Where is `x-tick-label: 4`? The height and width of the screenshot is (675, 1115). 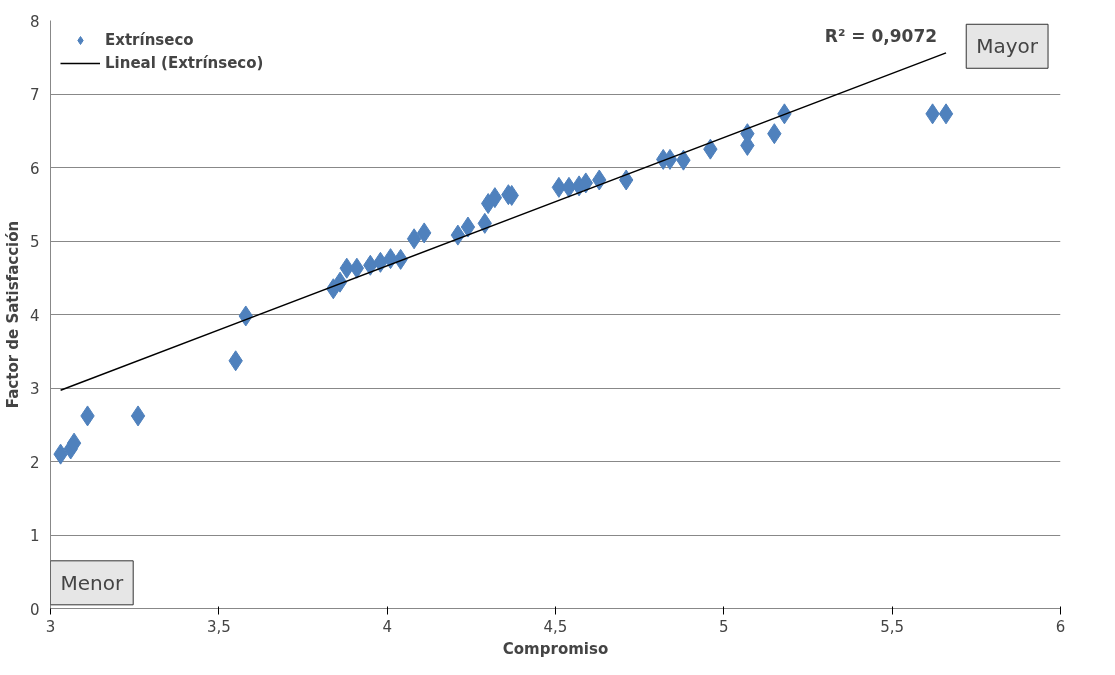
x-tick-label: 4 is located at coordinates (387, 626).